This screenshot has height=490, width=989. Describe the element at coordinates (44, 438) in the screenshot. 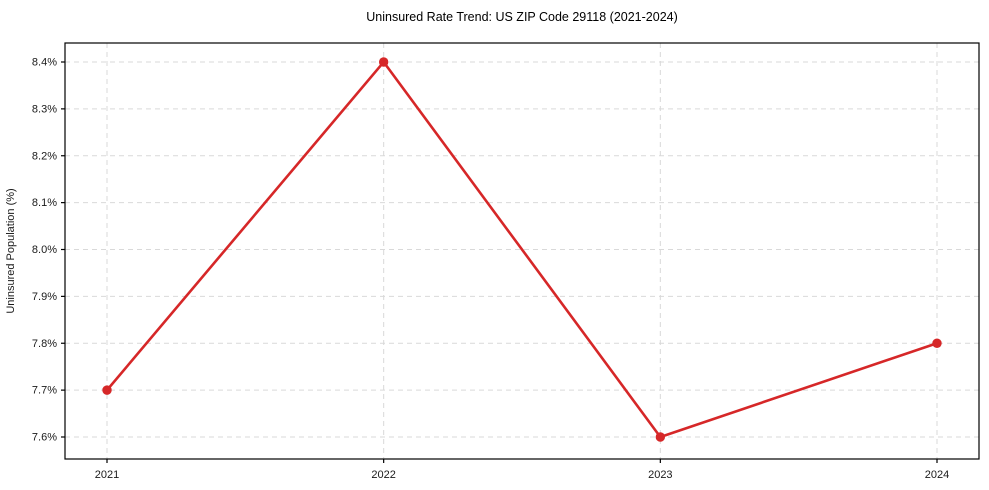

I see `y-tick-label: 7.6%` at that location.